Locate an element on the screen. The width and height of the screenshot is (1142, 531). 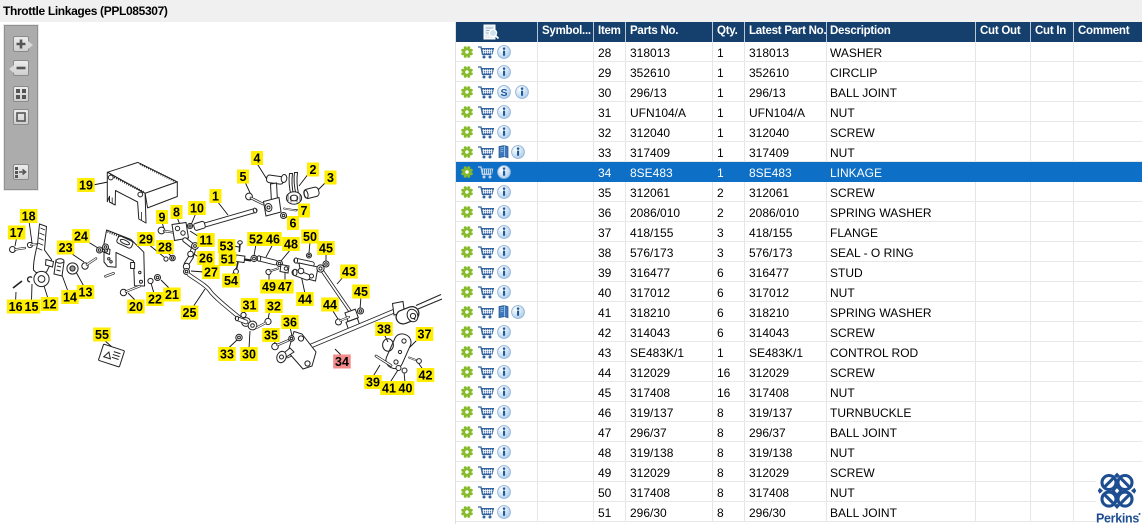
svg-text: 50 is located at coordinates (310, 237).